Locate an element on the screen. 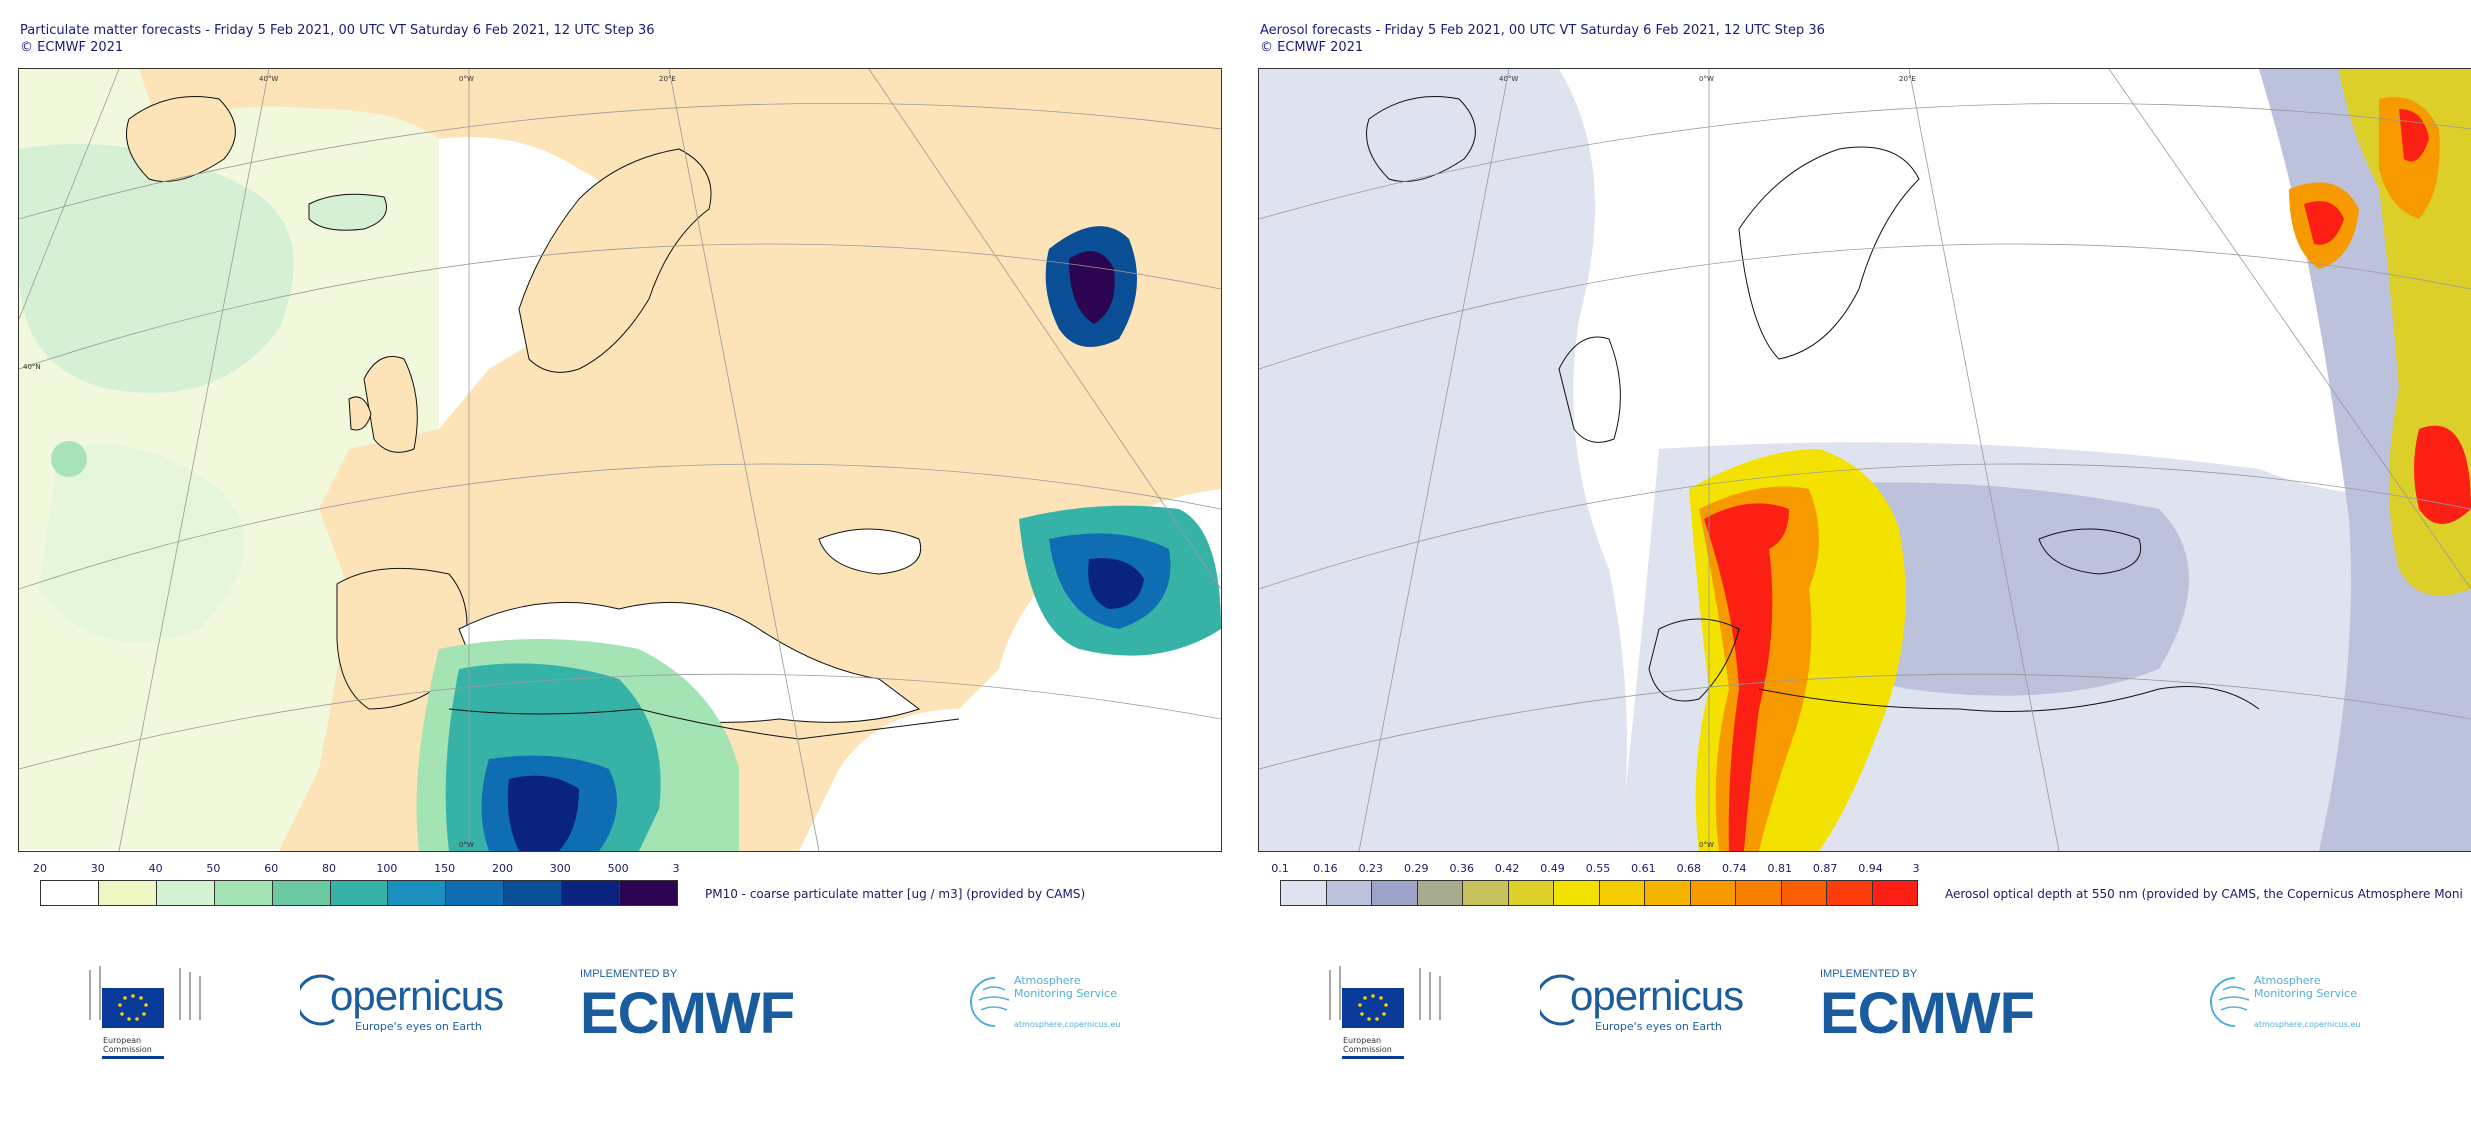  cbar-tick: 0.1 is located at coordinates (1280, 868).